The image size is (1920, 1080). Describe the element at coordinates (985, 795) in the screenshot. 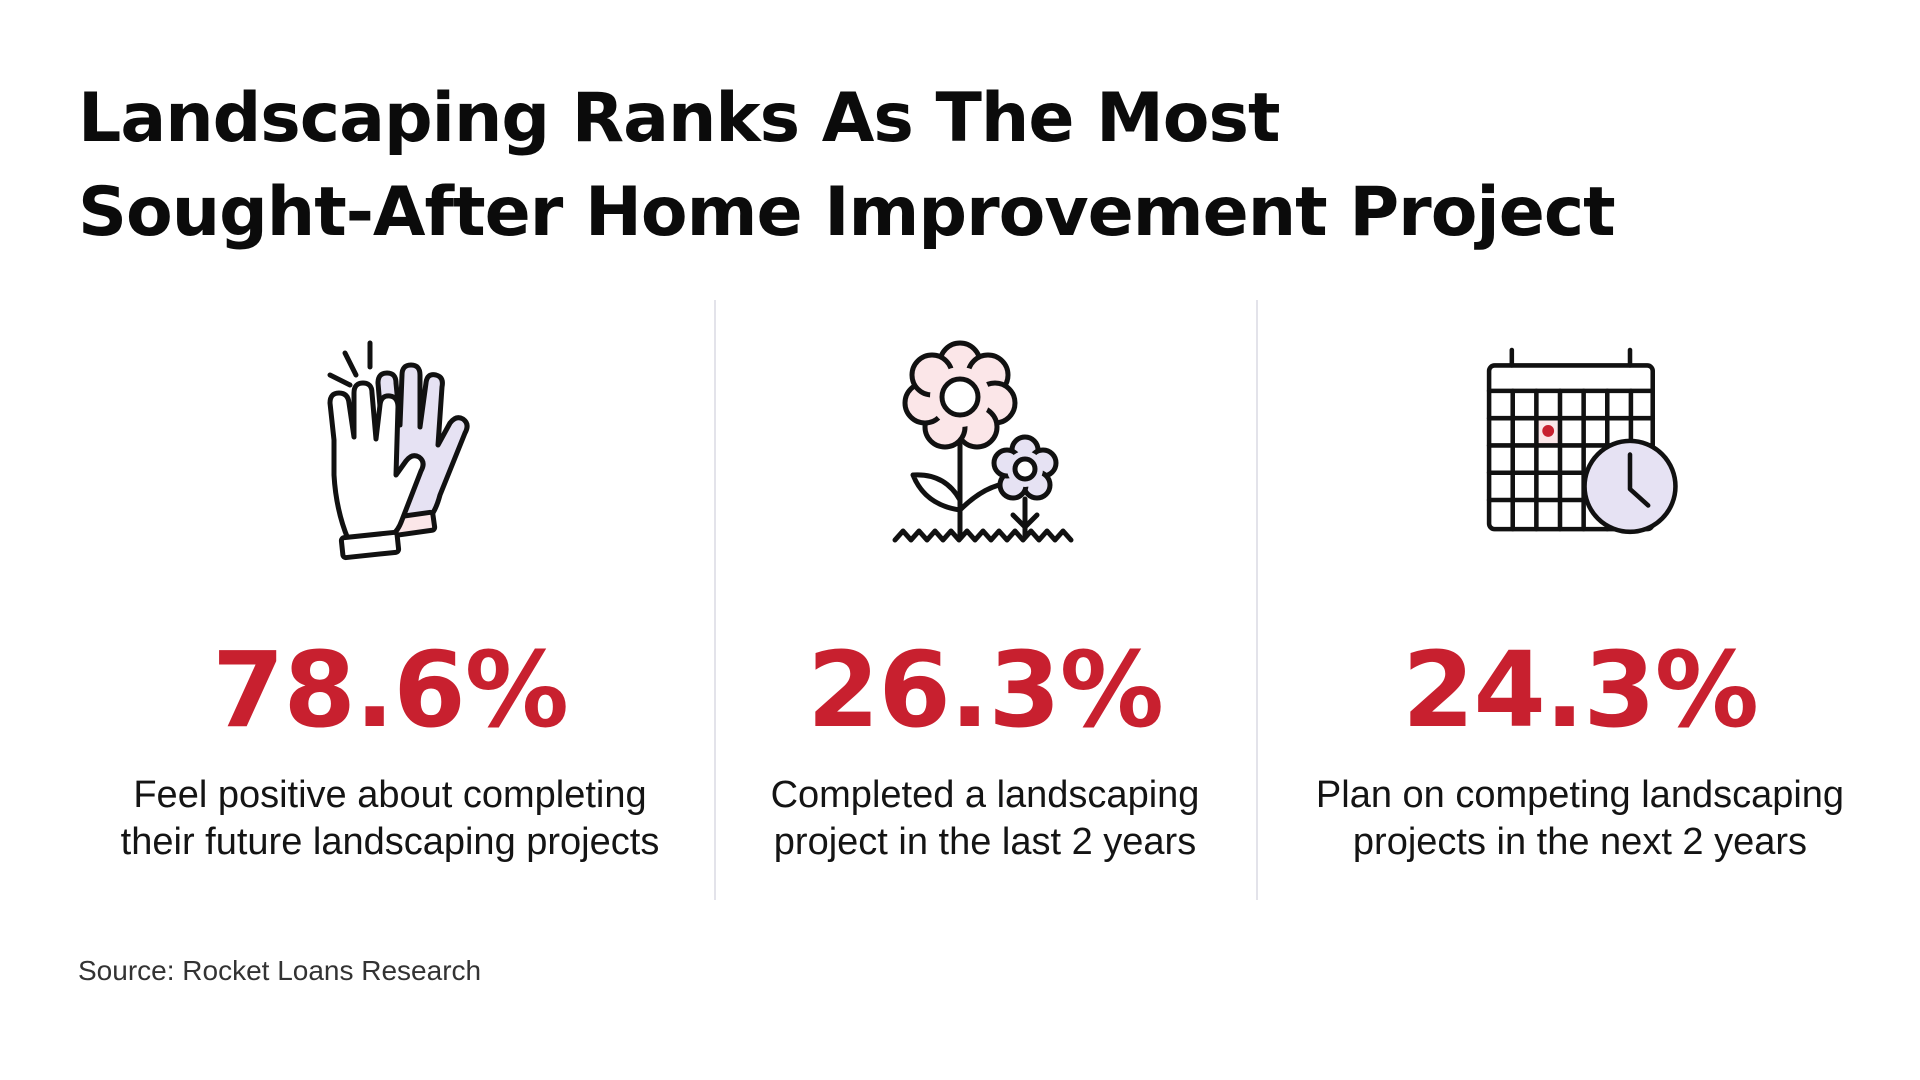

I see `stat-description-line: Completed a landscaping` at that location.